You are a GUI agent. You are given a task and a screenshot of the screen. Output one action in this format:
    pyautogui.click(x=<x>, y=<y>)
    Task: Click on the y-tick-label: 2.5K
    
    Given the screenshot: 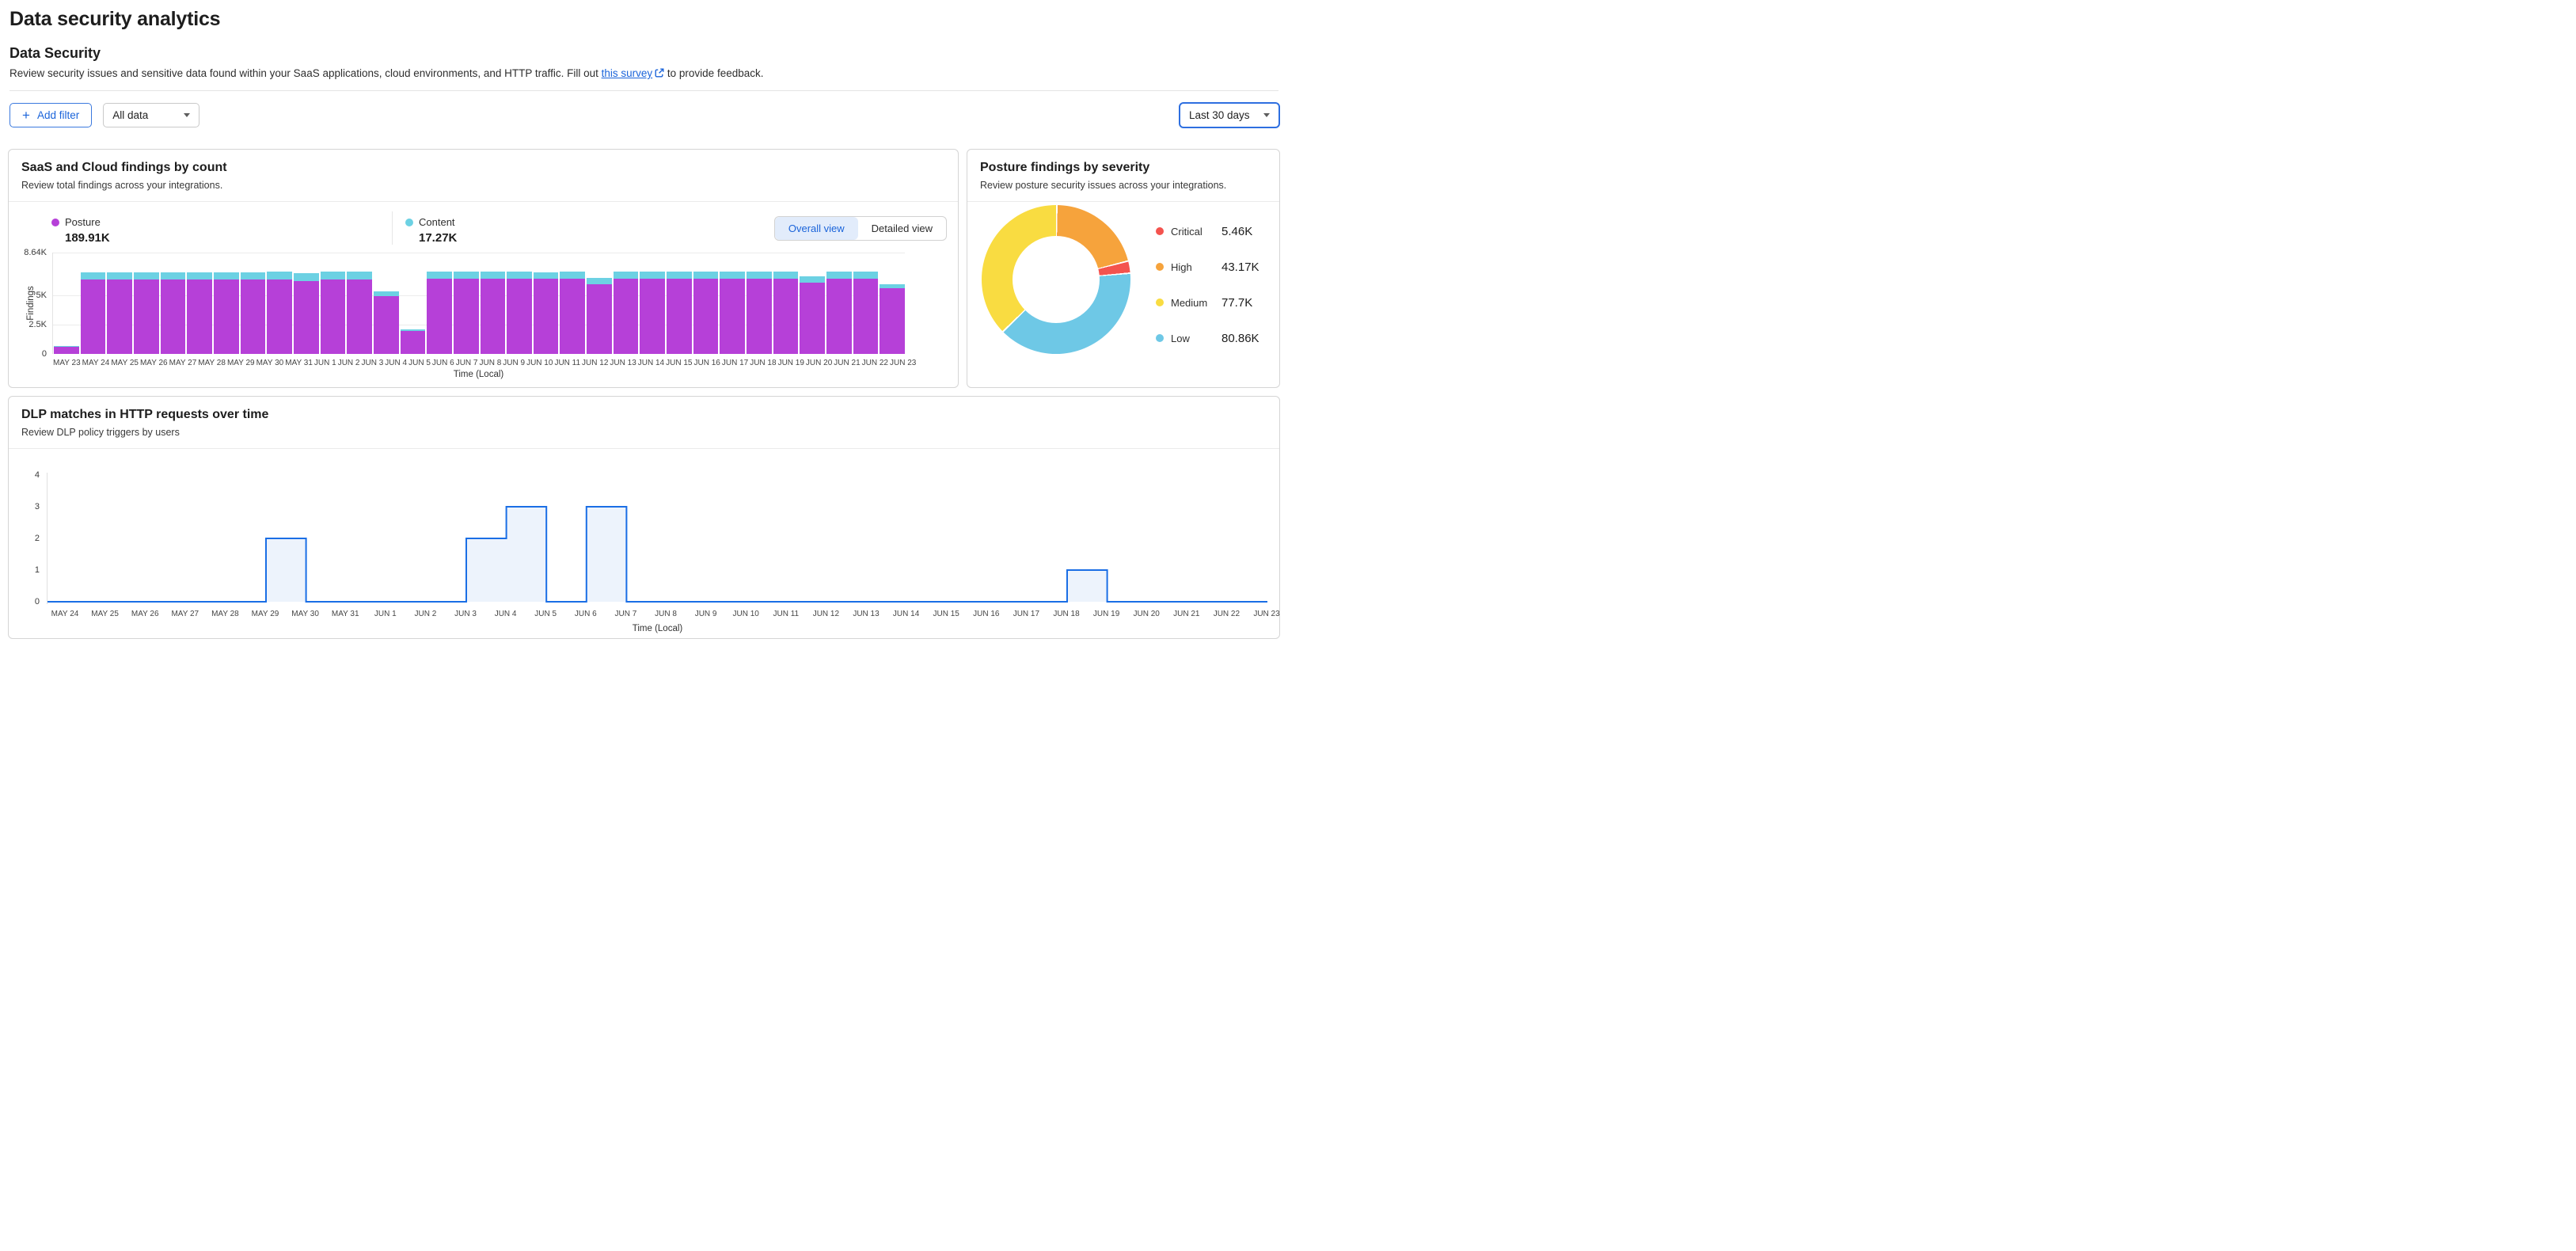 What is the action you would take?
    pyautogui.click(x=37, y=324)
    